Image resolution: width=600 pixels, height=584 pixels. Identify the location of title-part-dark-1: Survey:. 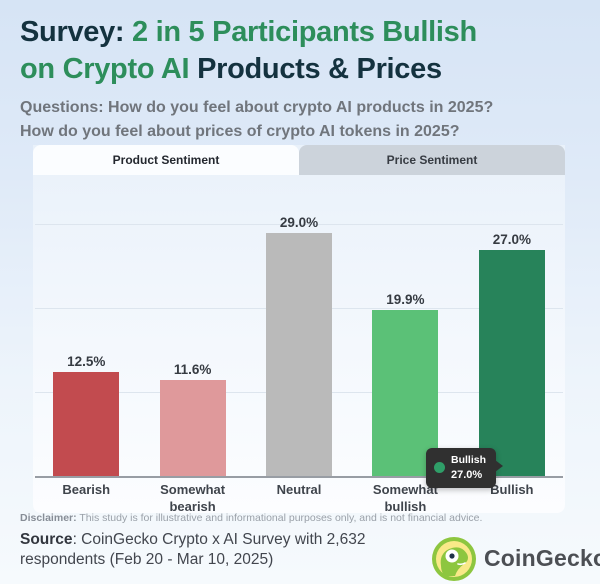
(76, 32).